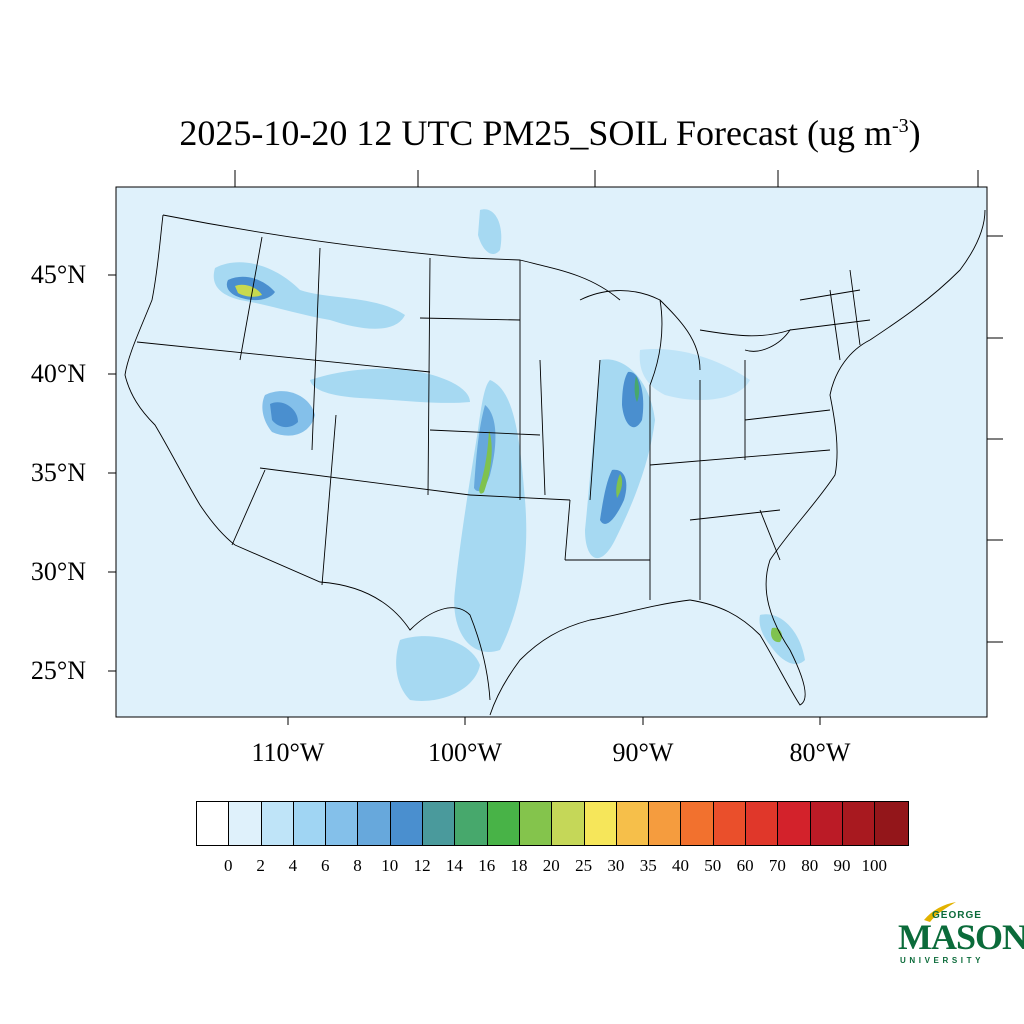 This screenshot has height=1024, width=1024. I want to click on state-lines-west, so click(303, 411).